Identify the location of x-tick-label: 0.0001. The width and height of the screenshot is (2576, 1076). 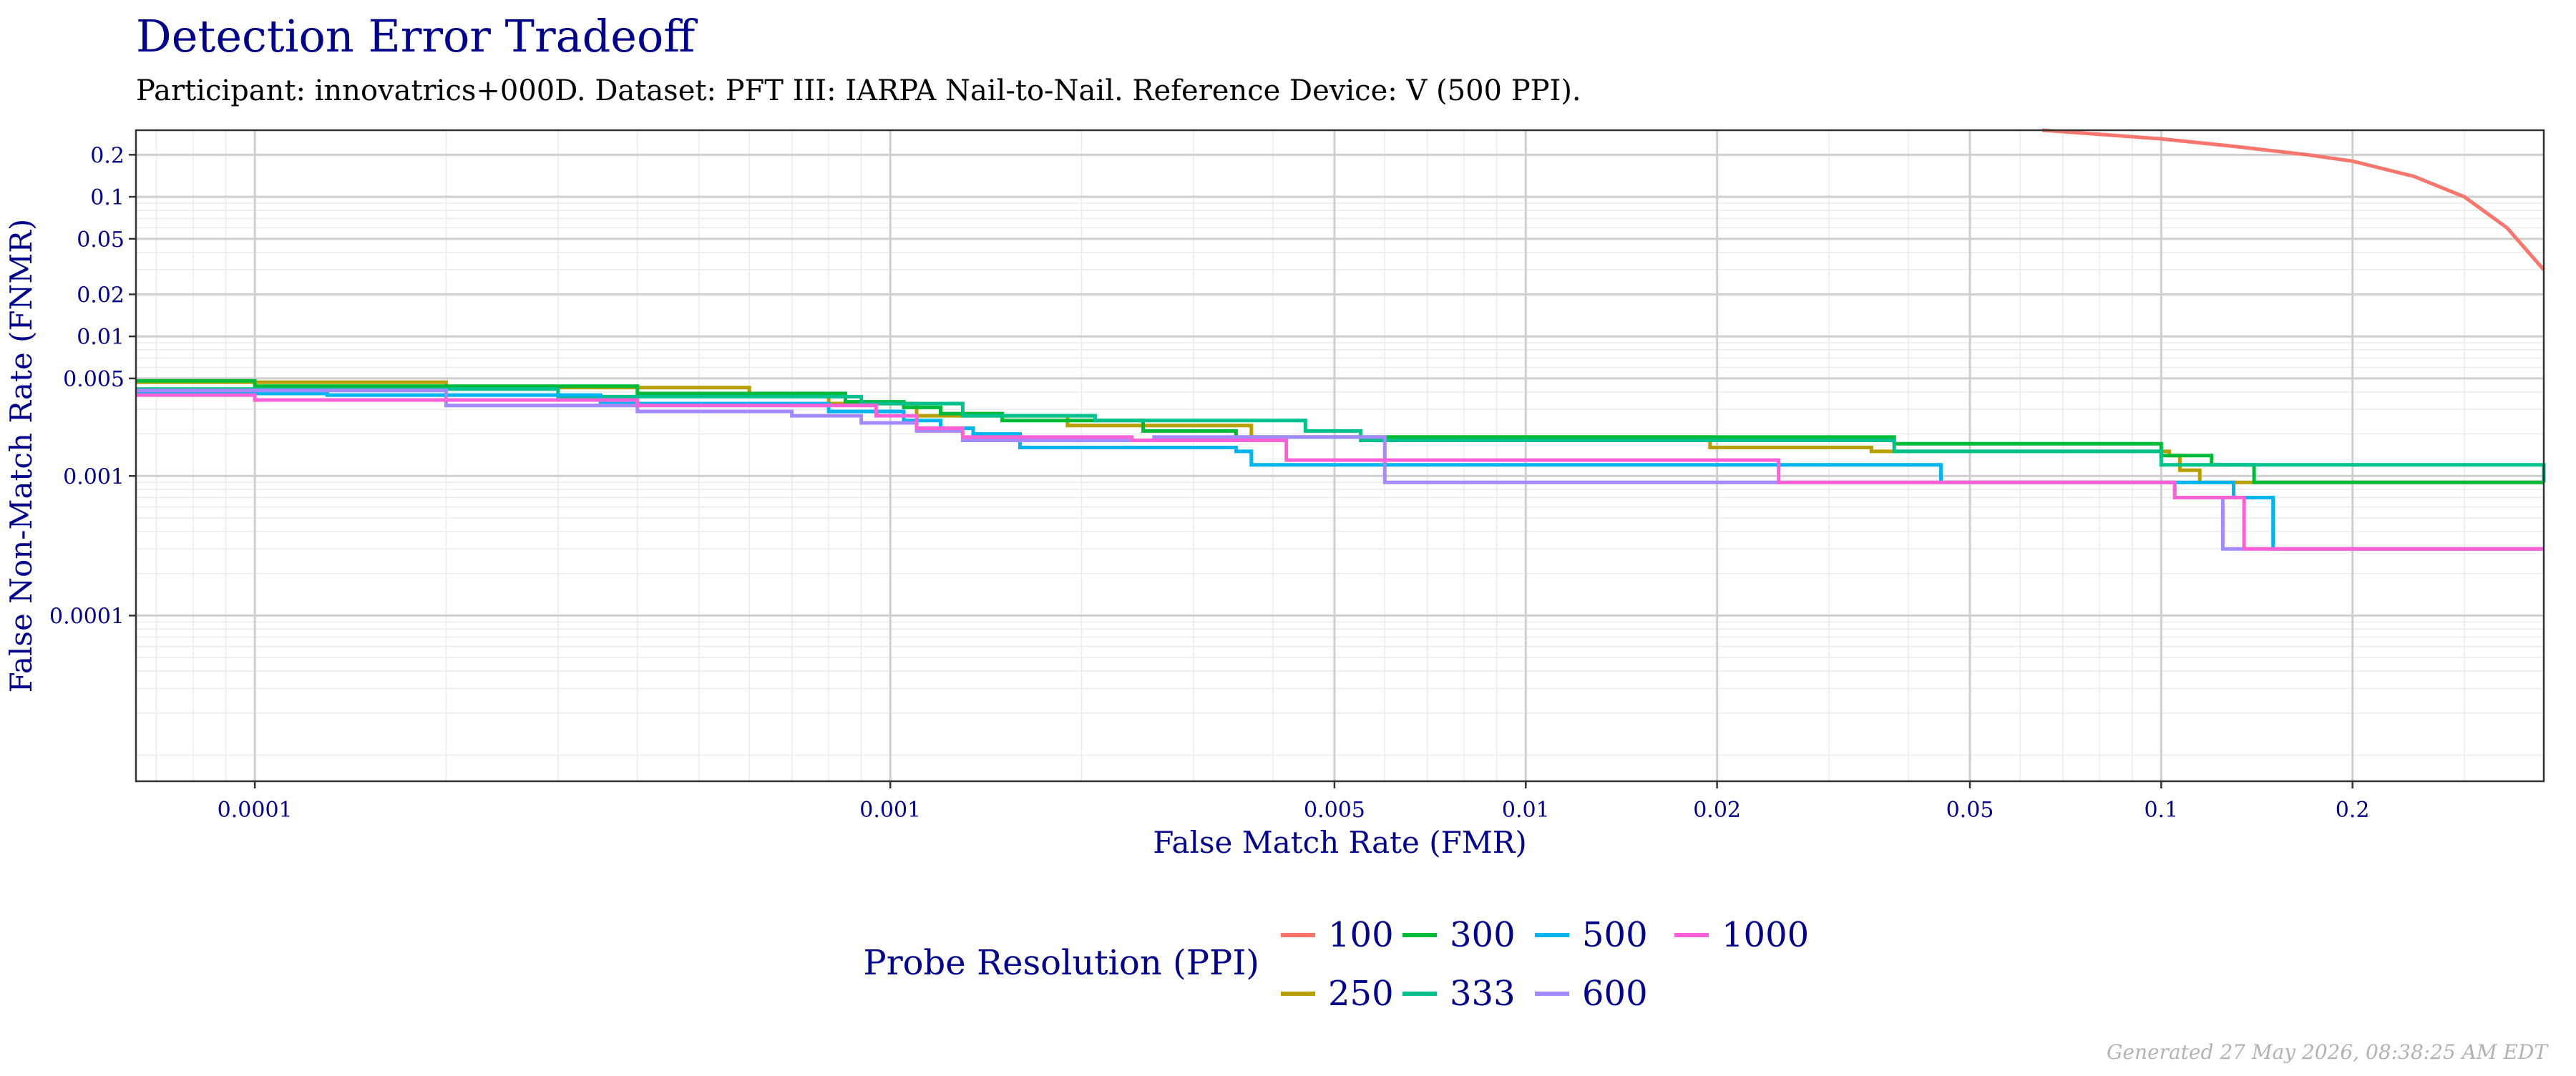
(255, 811).